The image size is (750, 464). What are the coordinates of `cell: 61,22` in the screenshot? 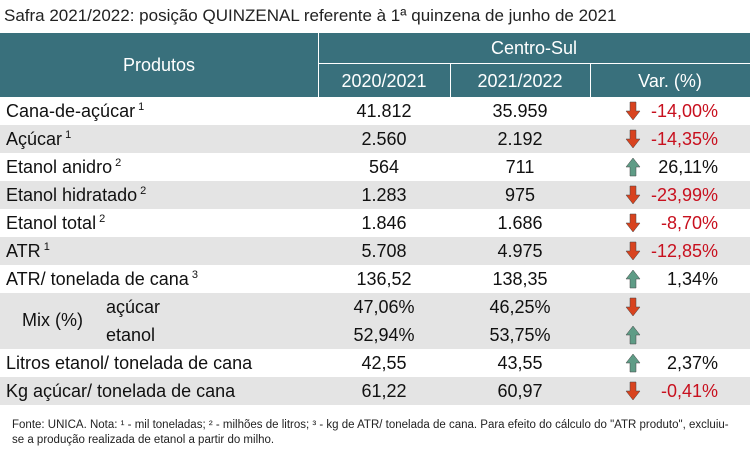 It's located at (384, 391).